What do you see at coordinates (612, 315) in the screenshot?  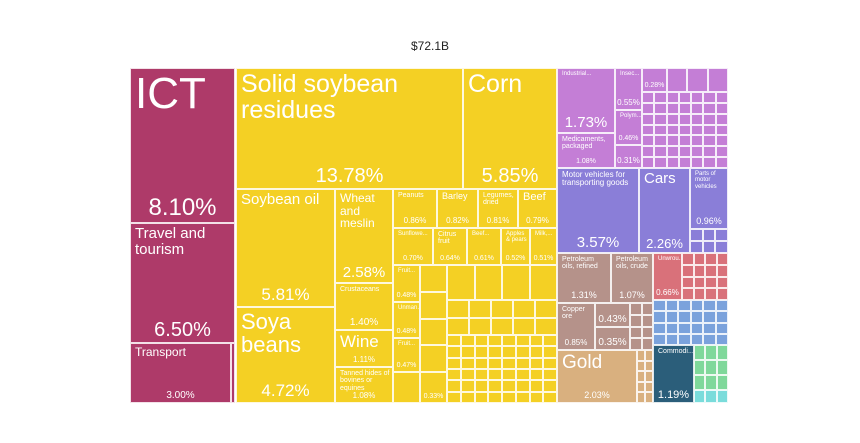 I see `treemap-cell: 0.43%` at bounding box center [612, 315].